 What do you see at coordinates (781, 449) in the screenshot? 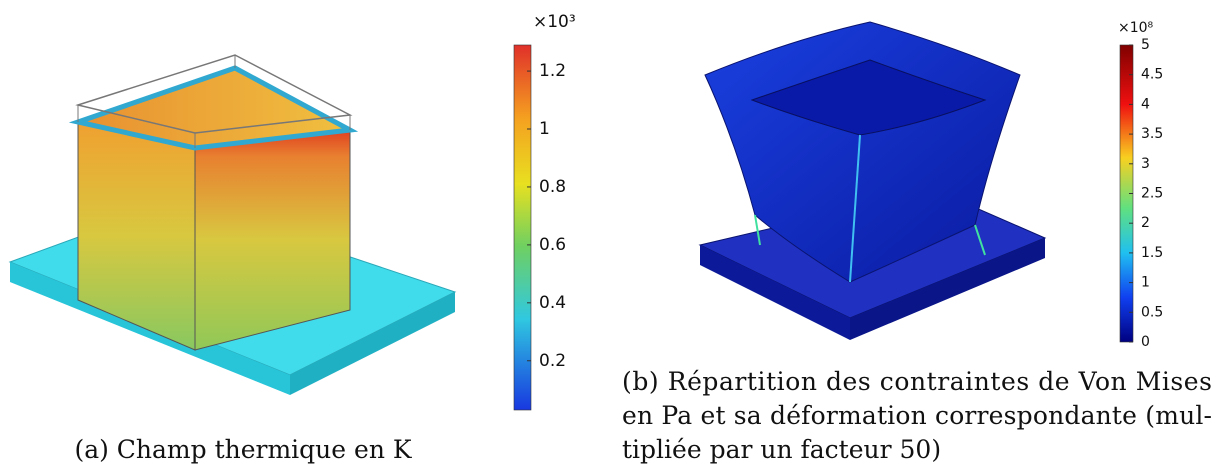
I see `caption: tipliée par un facteur 50)` at bounding box center [781, 449].